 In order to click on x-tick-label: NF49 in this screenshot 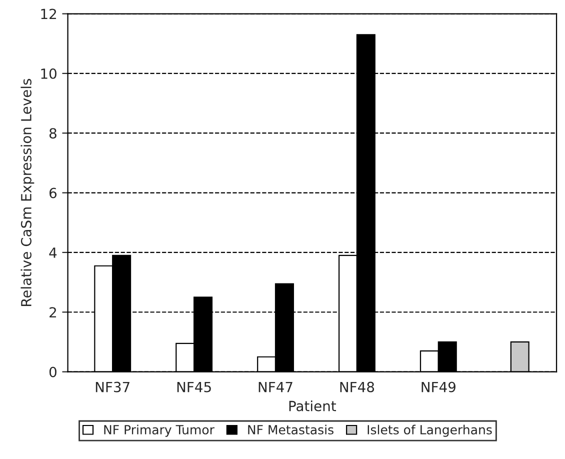, I will do `click(439, 387)`.